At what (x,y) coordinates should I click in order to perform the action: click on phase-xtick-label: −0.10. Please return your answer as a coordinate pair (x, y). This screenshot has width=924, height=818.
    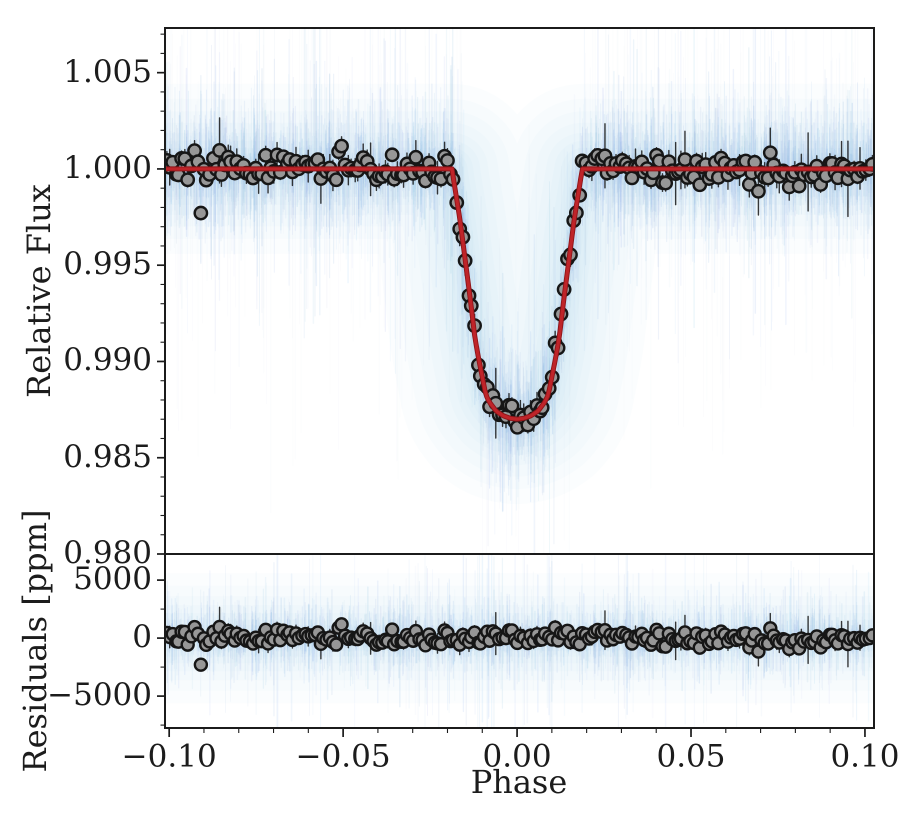
    Looking at the image, I should click on (169, 756).